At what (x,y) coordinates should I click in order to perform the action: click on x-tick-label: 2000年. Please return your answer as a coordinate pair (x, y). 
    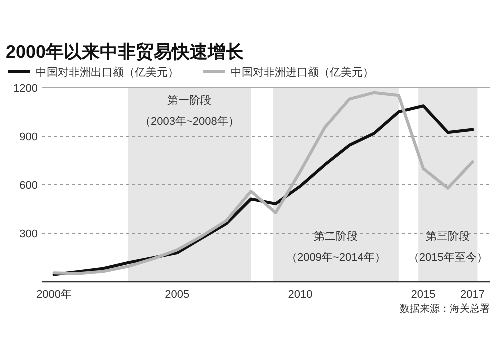
    Looking at the image, I should click on (54, 295).